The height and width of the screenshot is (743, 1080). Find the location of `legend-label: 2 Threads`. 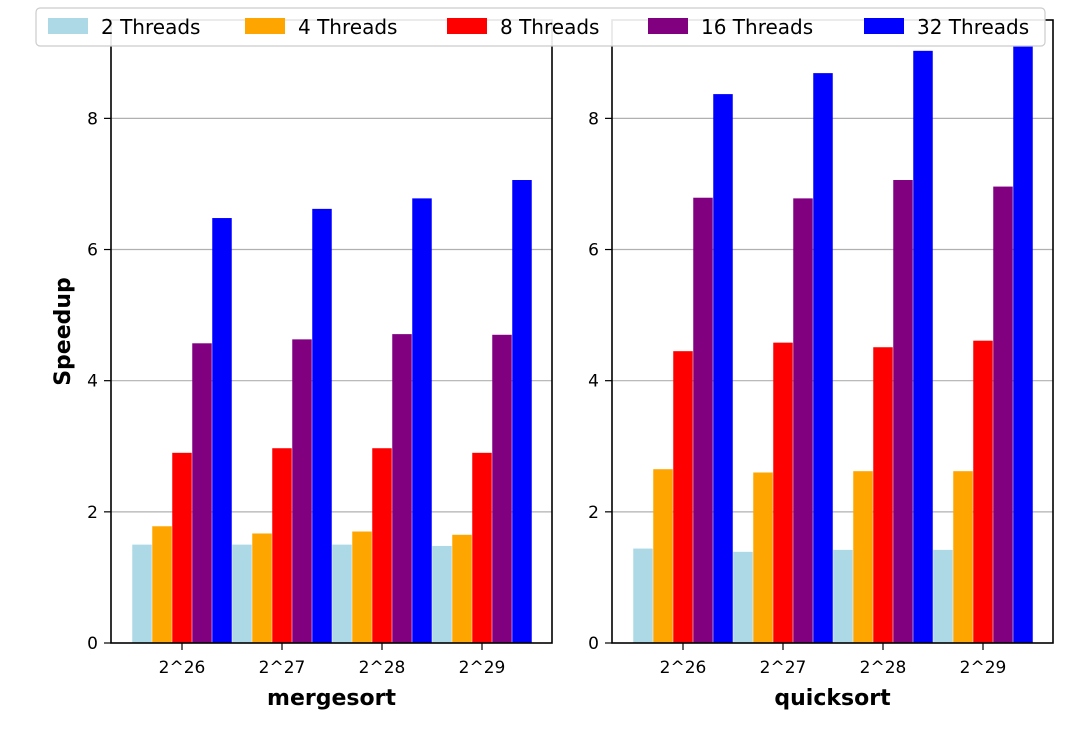

legend-label: 2 Threads is located at coordinates (150, 27).